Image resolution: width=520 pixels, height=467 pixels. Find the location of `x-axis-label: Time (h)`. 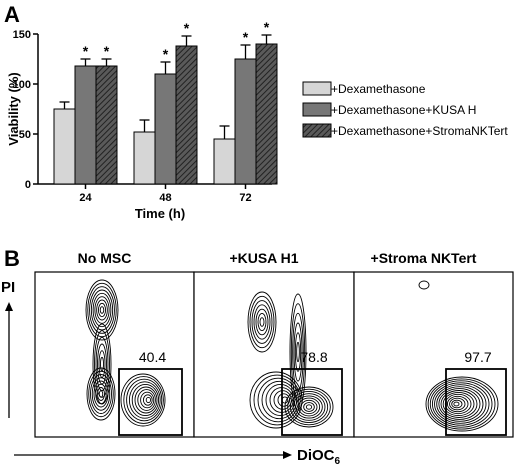

x-axis-label: Time (h) is located at coordinates (160, 213).